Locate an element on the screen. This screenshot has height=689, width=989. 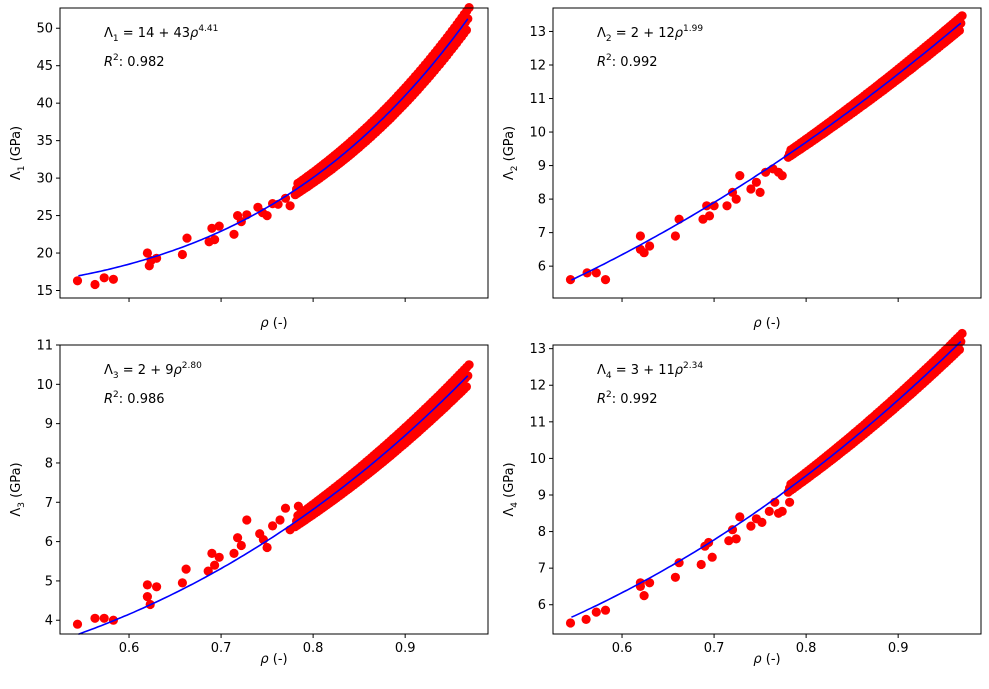
y-axis-label: Λ1 (GPa) is located at coordinates (18, 153).